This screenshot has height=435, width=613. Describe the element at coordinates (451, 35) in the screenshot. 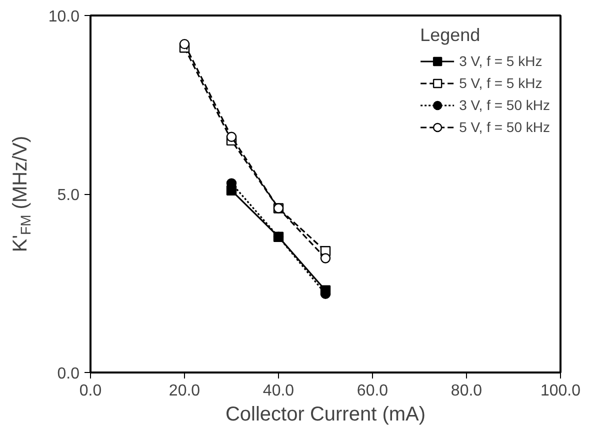

I see `legend-title: Legend` at that location.